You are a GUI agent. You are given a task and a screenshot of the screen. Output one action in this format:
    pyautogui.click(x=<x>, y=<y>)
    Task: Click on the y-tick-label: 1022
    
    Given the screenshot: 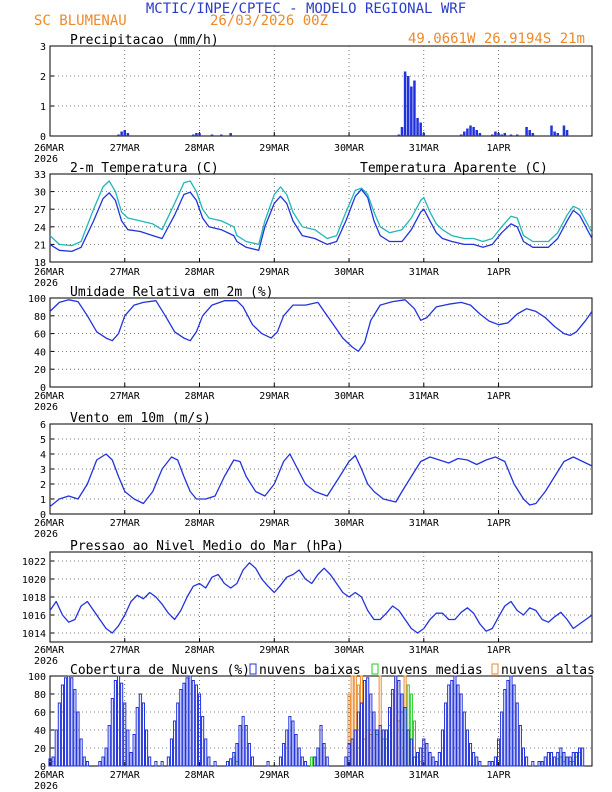 What is the action you would take?
    pyautogui.click(x=34, y=562)
    